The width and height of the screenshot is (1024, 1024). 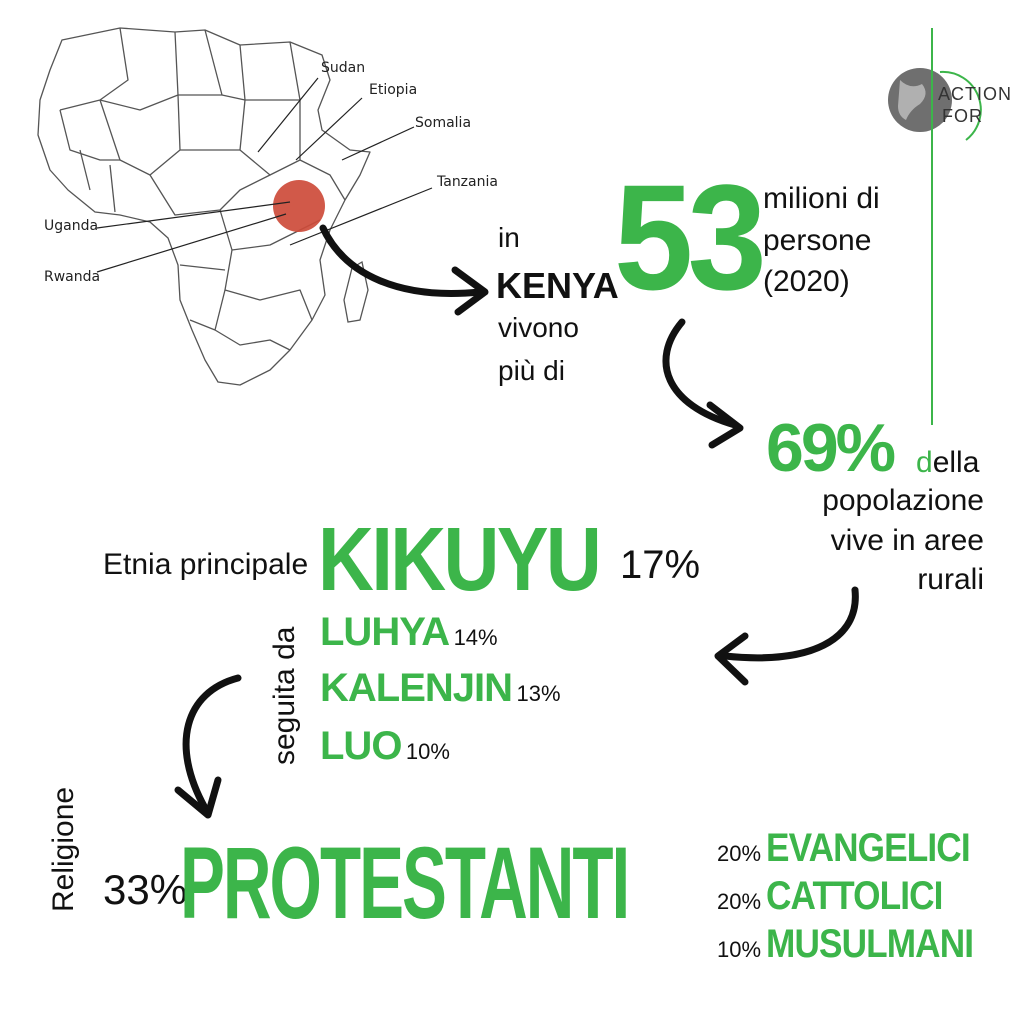 I want to click on ethnicity-row-luhya: LUHYA 14%, so click(x=409, y=632).